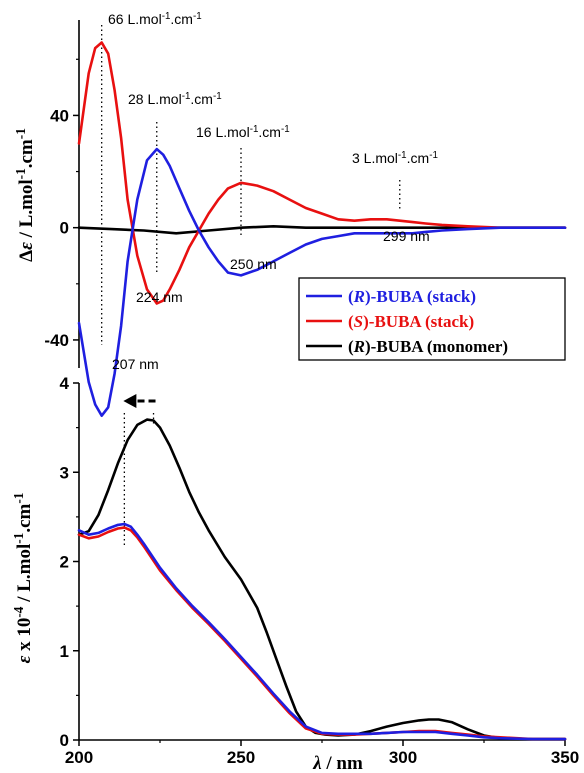  I want to click on abs-x-tick-label: 250, so click(241, 757).